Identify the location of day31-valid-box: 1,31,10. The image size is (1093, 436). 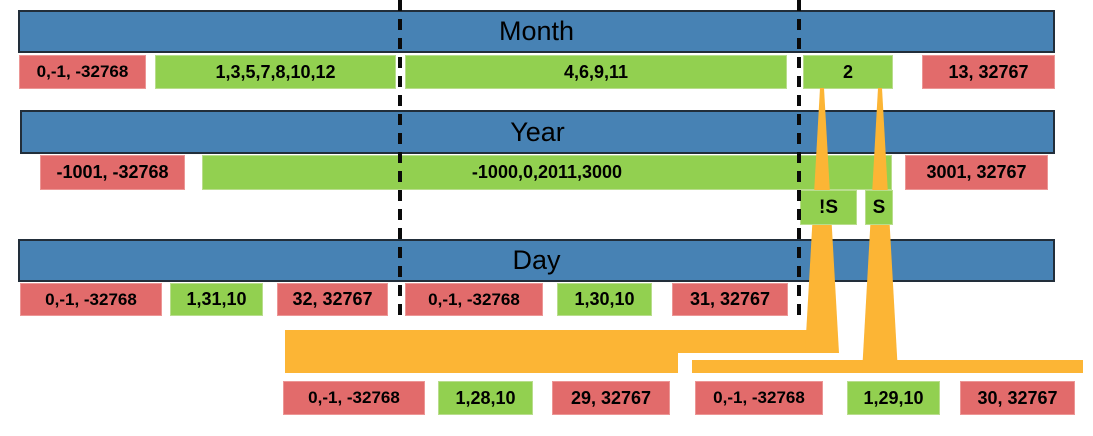
(216, 299).